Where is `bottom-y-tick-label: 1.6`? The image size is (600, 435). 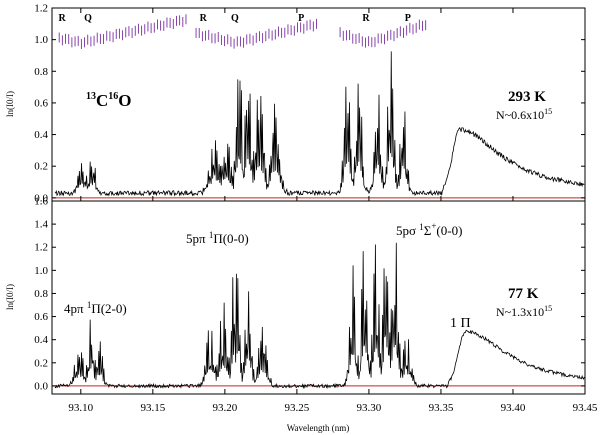
bottom-y-tick-label: 1.6 is located at coordinates (41, 202).